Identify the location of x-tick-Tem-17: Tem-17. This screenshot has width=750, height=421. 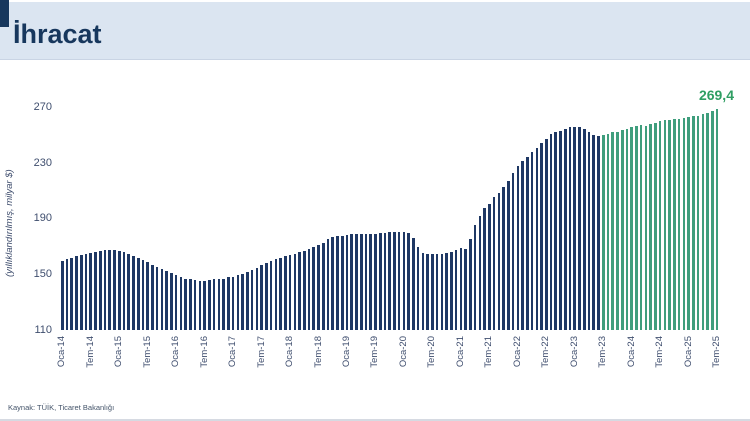
(261, 352).